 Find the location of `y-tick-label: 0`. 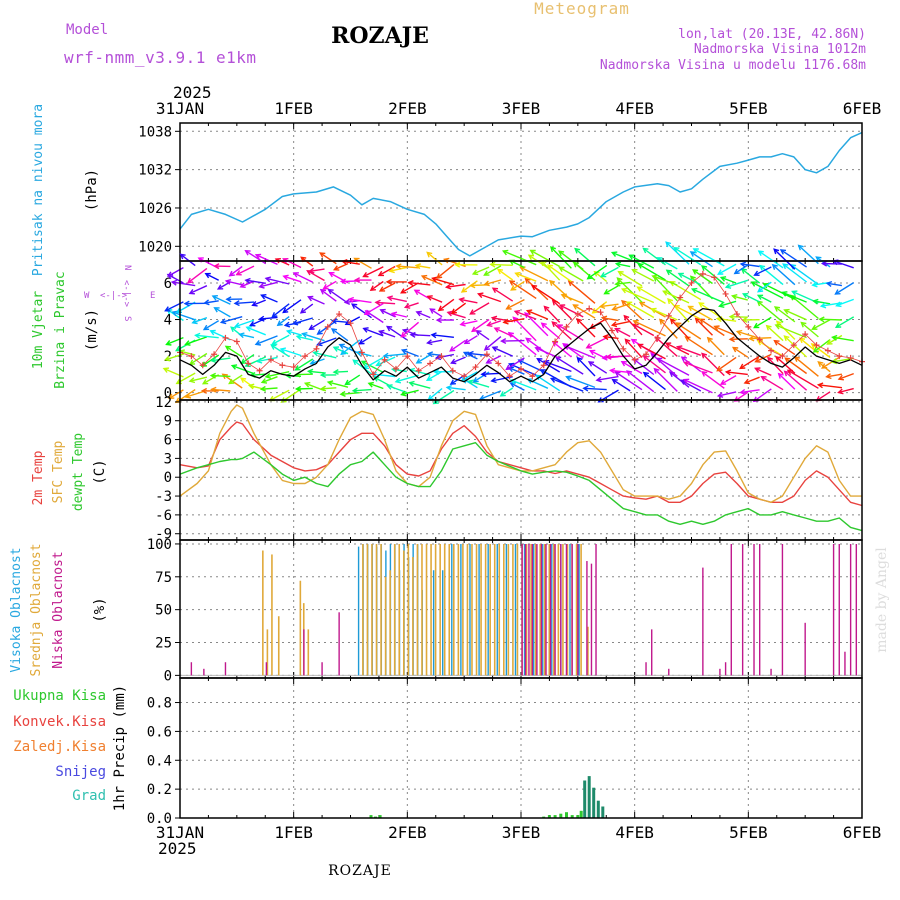

y-tick-label: 0 is located at coordinates (168, 676).